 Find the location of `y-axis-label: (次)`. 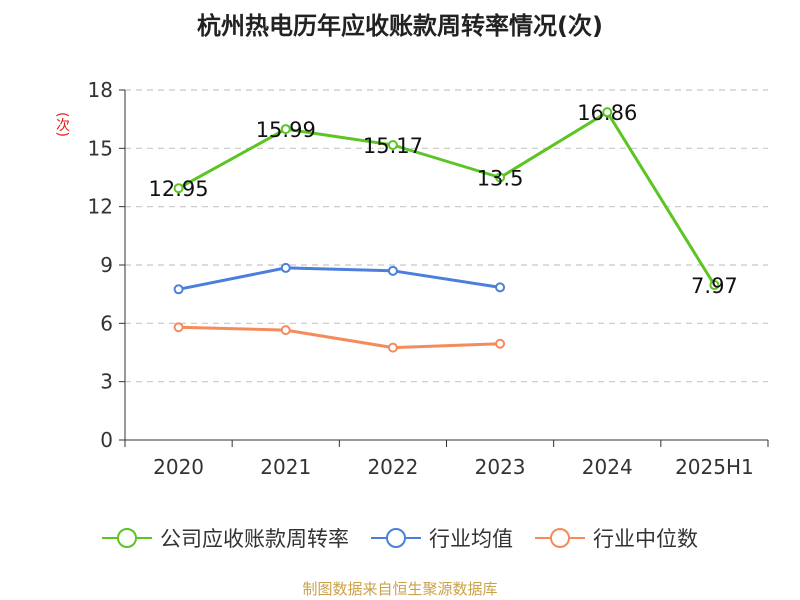

y-axis-label: (次) is located at coordinates (62, 124).